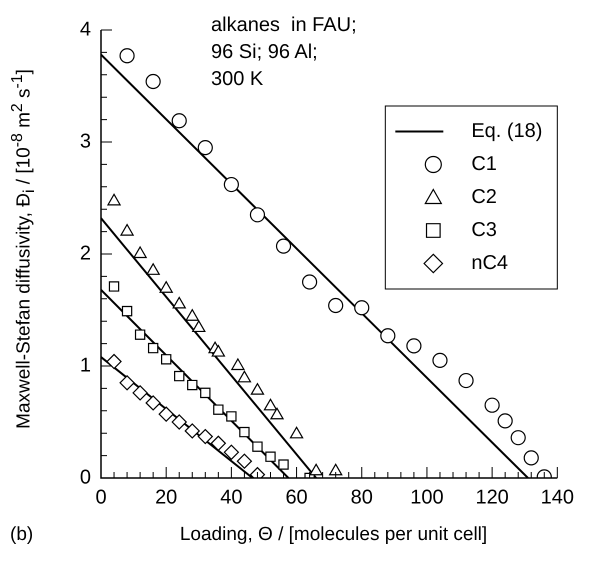 This screenshot has width=590, height=574. Describe the element at coordinates (361, 497) in the screenshot. I see `x-tick-label: 80` at that location.